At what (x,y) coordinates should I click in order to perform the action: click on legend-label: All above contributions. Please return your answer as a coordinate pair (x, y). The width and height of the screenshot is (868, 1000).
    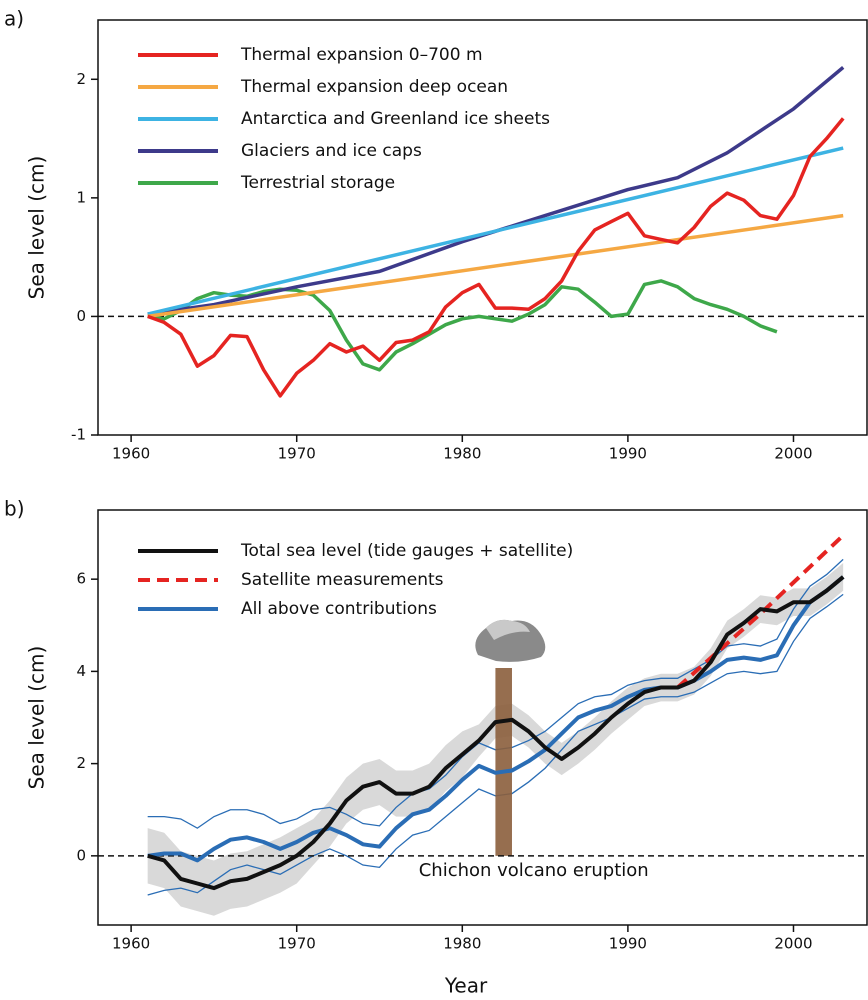
    Looking at the image, I should click on (339, 609).